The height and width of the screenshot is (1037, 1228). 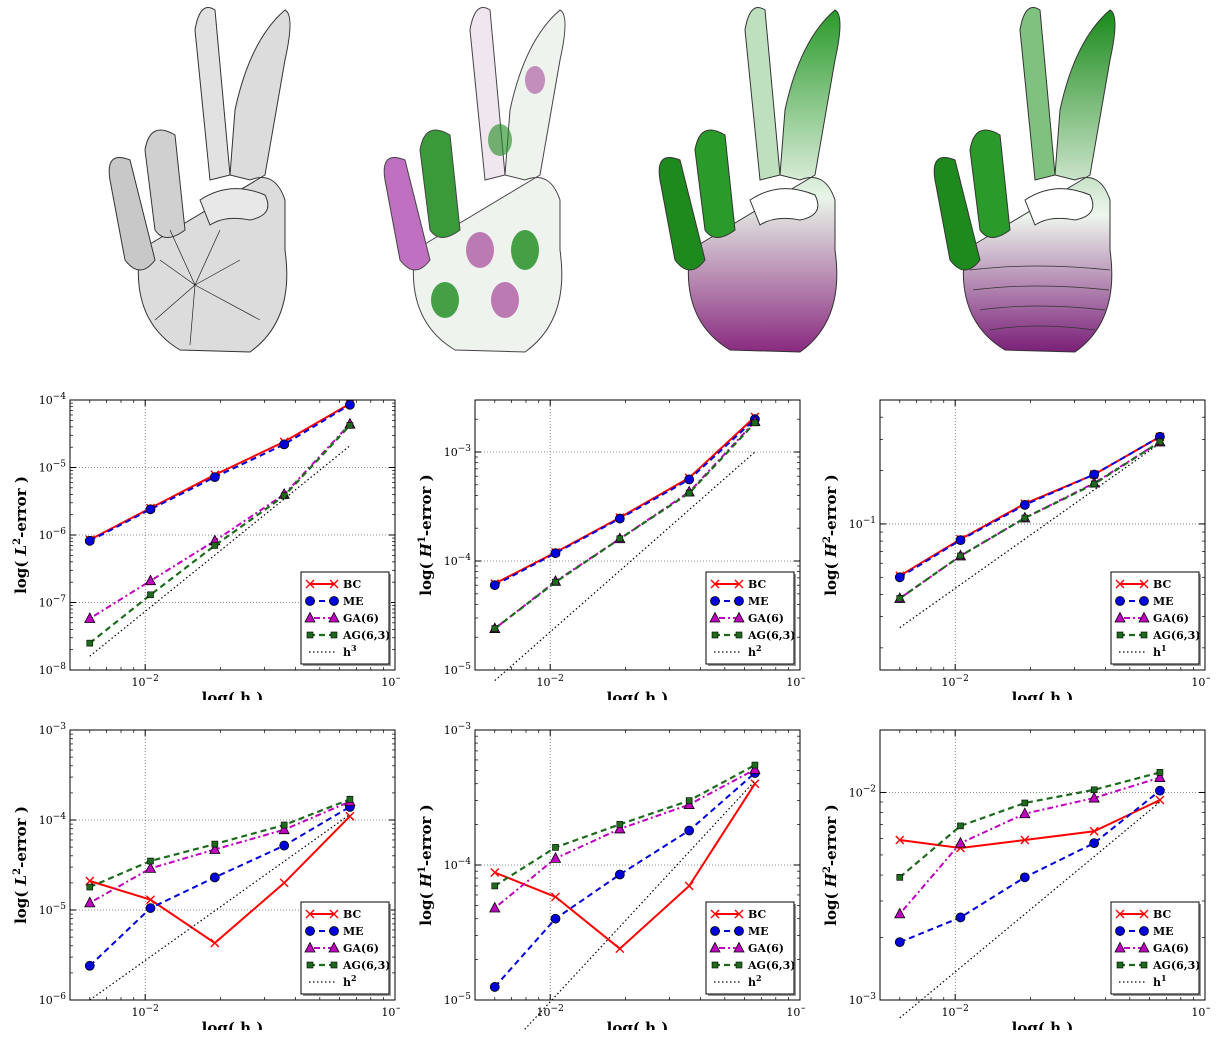 What do you see at coordinates (831, 864) in the screenshot?
I see `y-axis-label: log( H2-error )` at bounding box center [831, 864].